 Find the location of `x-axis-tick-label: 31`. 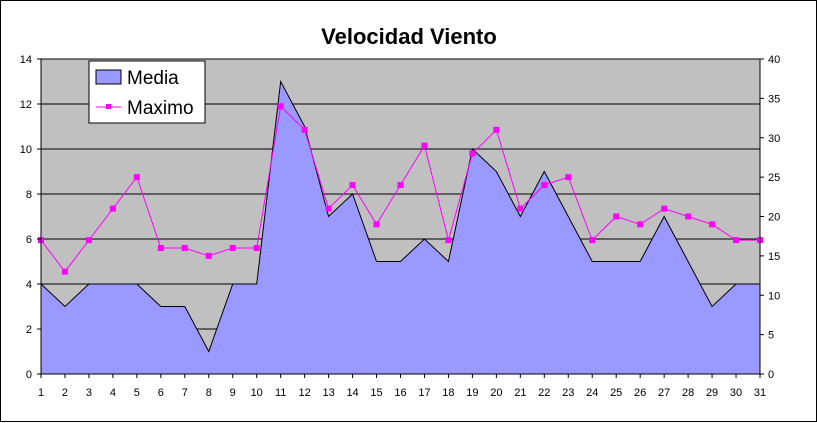

x-axis-tick-label: 31 is located at coordinates (760, 393).